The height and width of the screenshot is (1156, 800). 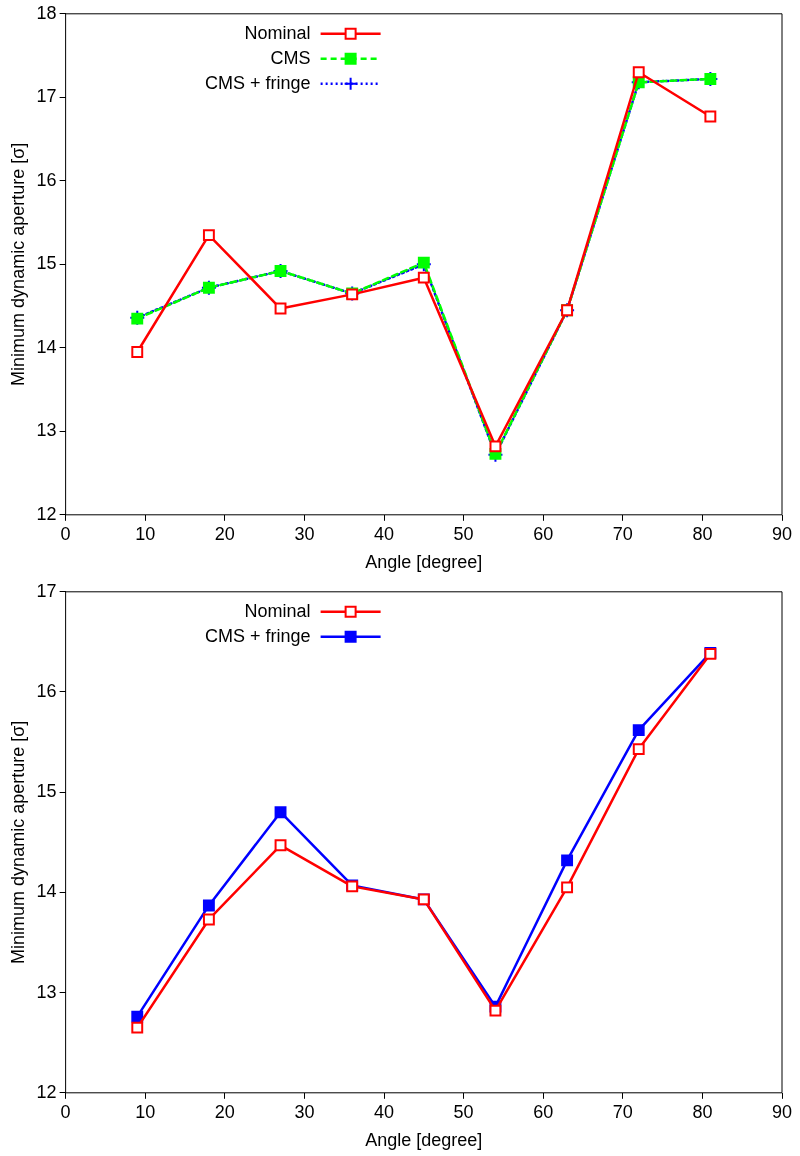 I want to click on legend-label: CMS, so click(x=290, y=57).